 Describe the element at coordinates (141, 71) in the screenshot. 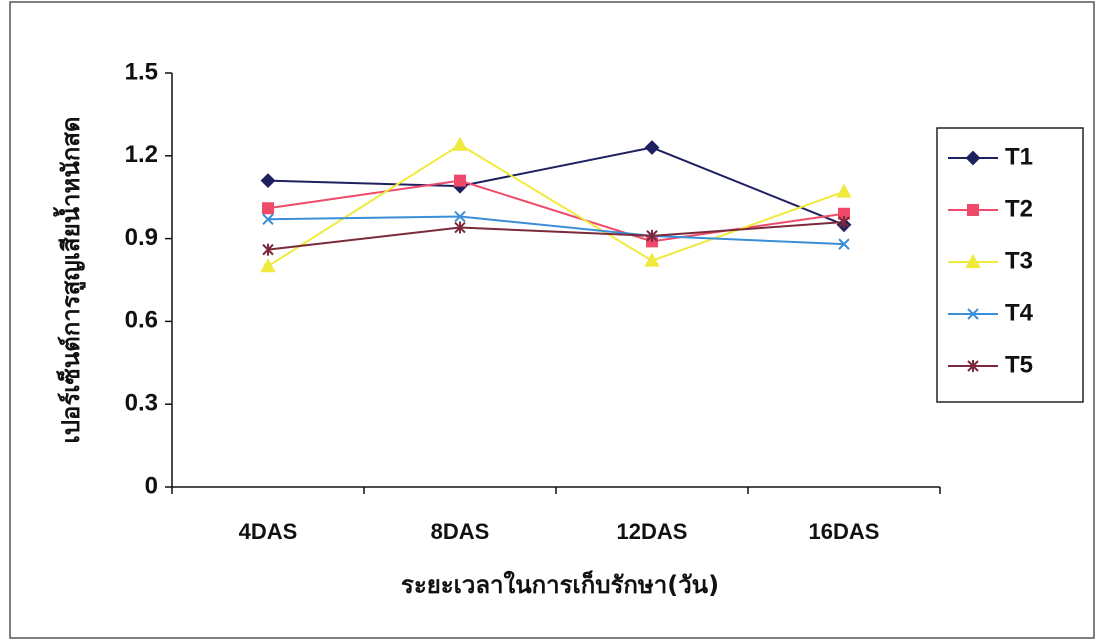

I see `y-tick-label: 1.5` at that location.